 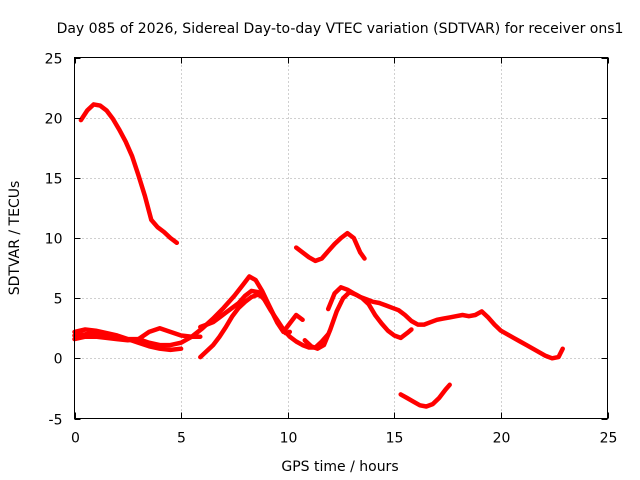 I want to click on y-tick-label-10: 10, so click(x=54, y=240).